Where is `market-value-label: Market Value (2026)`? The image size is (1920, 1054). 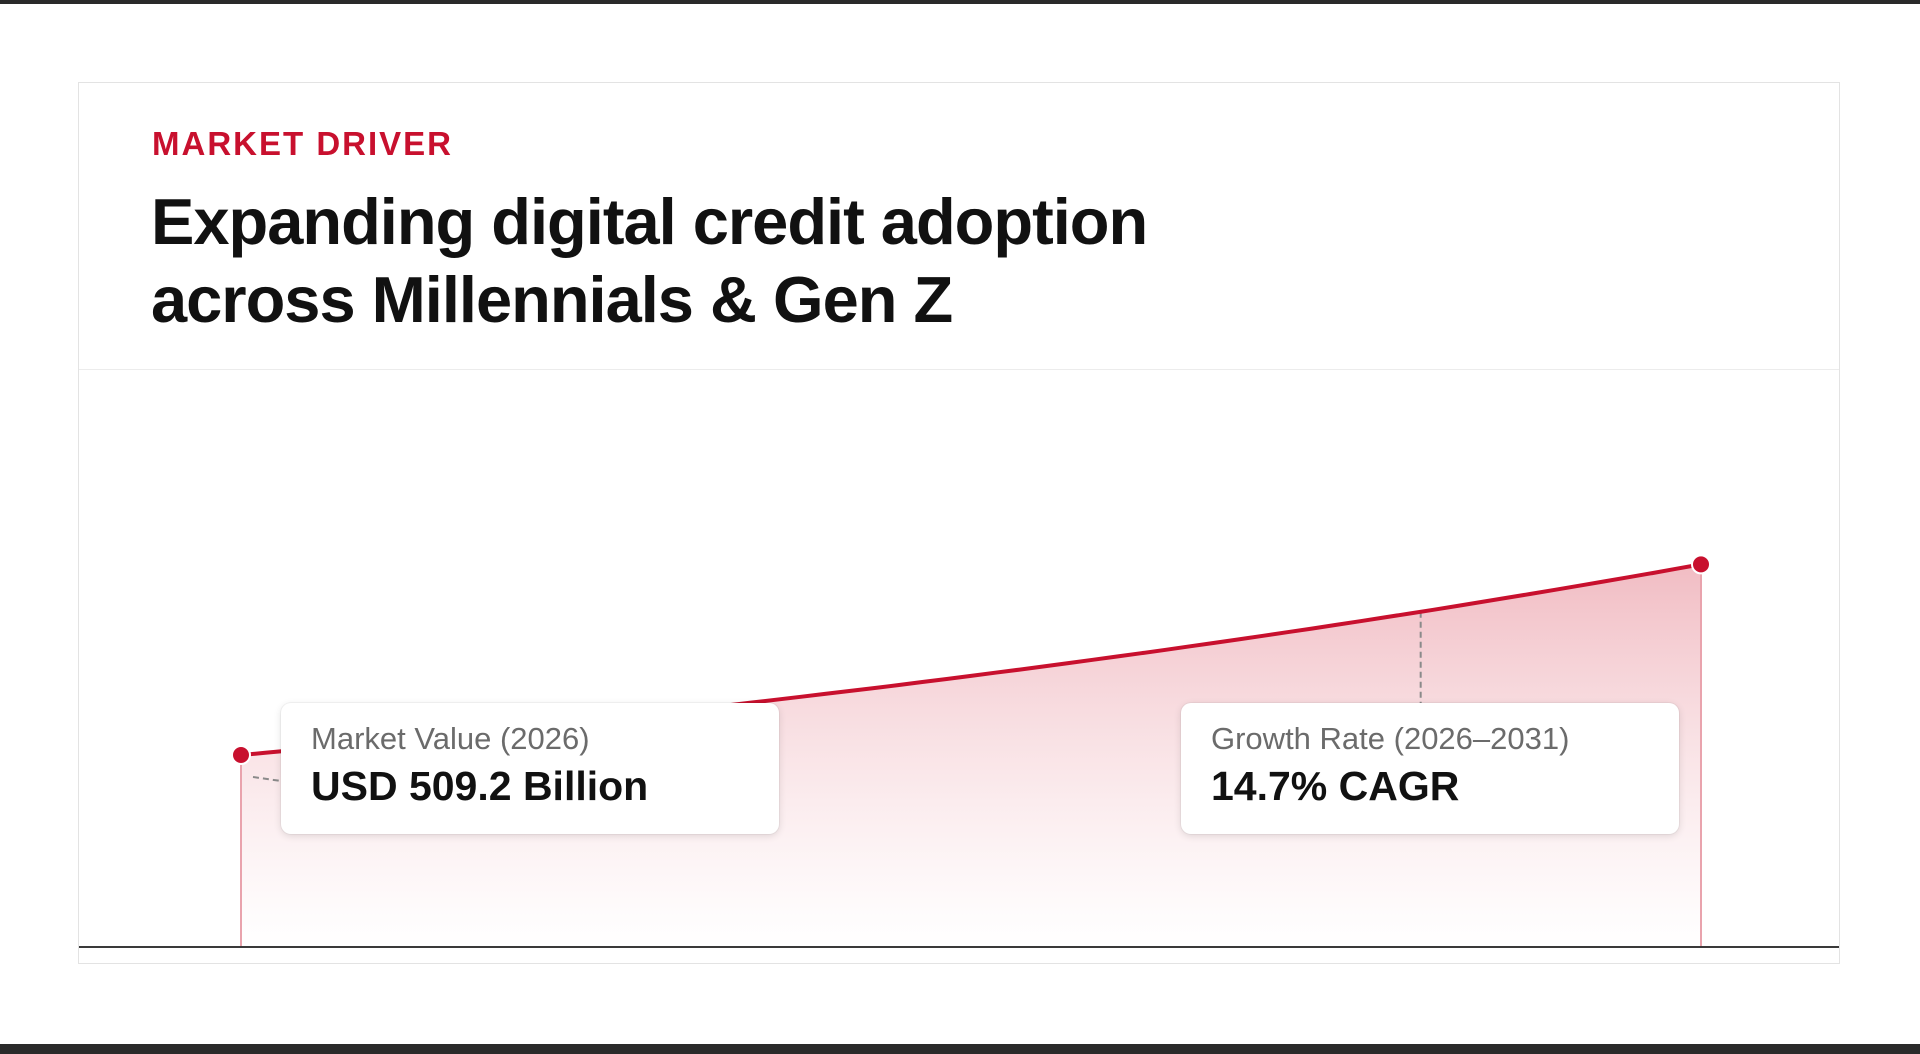
market-value-label: Market Value (2026) is located at coordinates (450, 738).